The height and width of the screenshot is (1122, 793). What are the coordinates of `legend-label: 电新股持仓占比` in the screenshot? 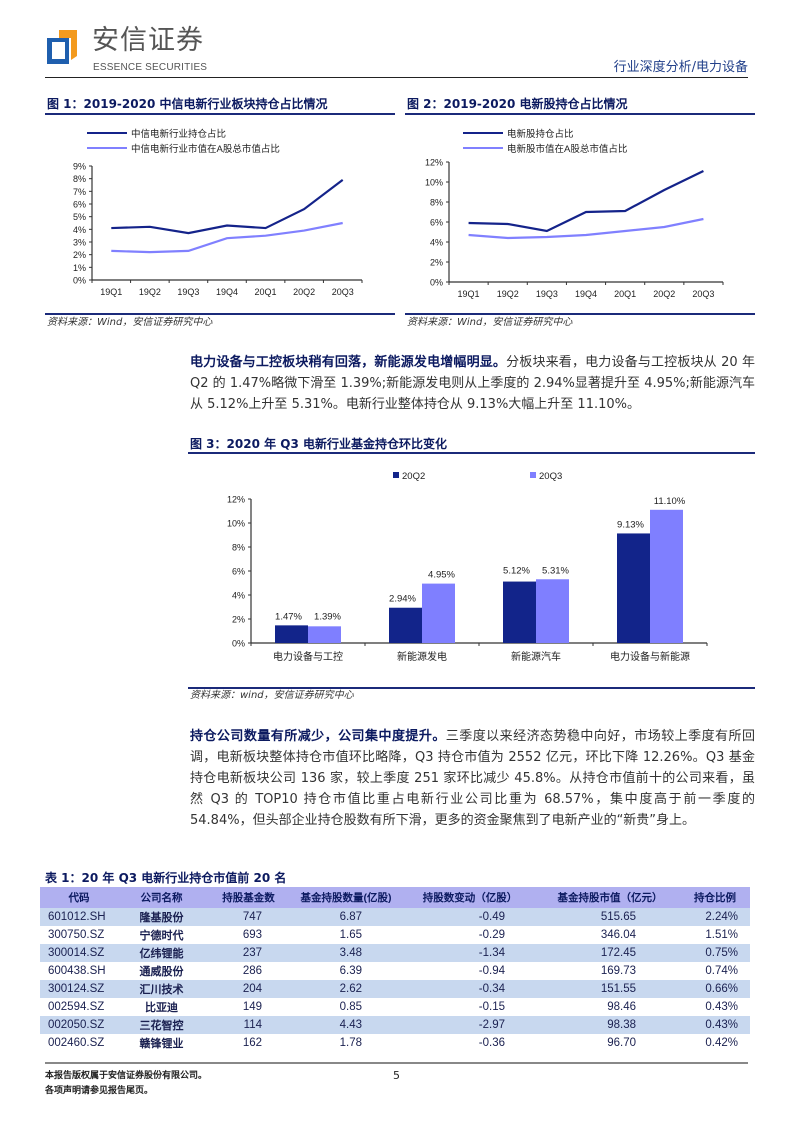 It's located at (540, 134).